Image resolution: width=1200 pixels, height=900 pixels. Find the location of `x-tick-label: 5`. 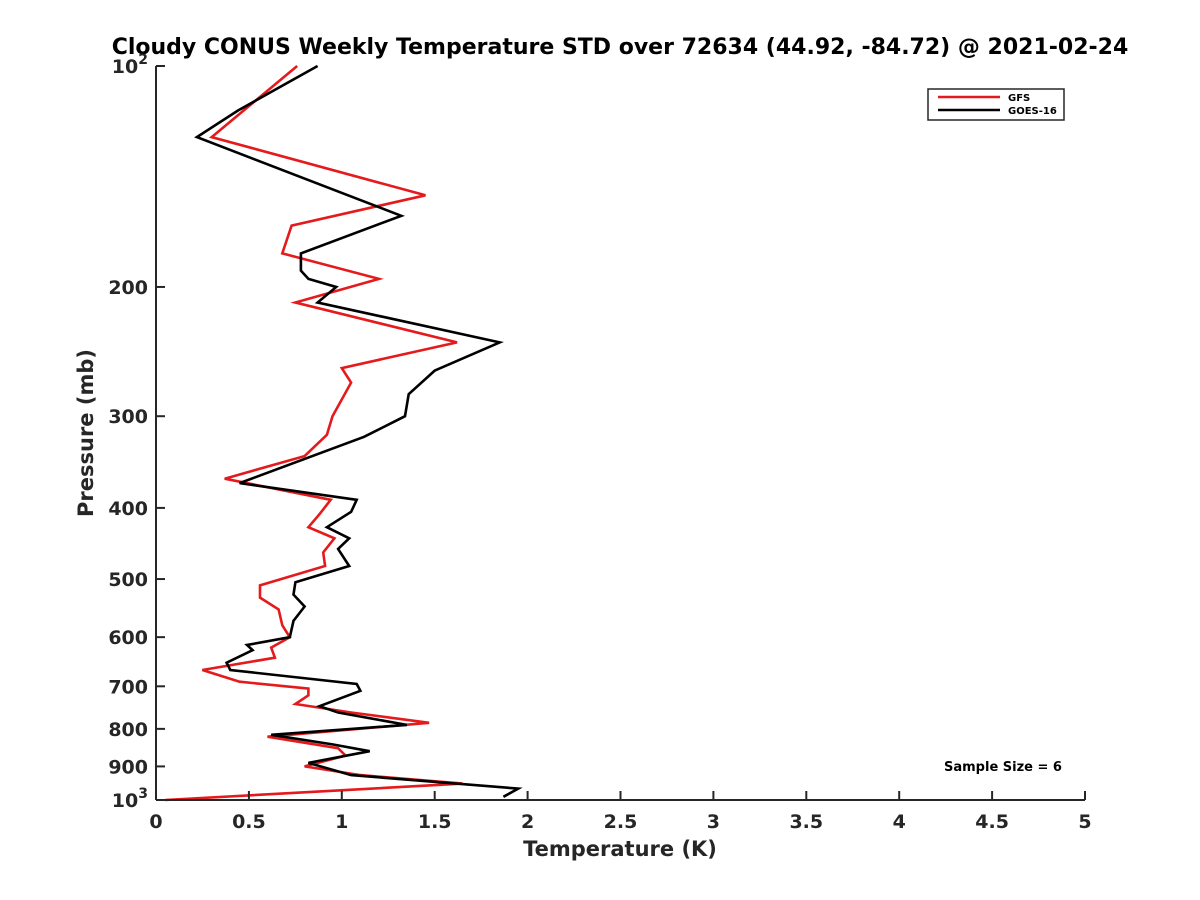

x-tick-label: 5 is located at coordinates (1084, 822).